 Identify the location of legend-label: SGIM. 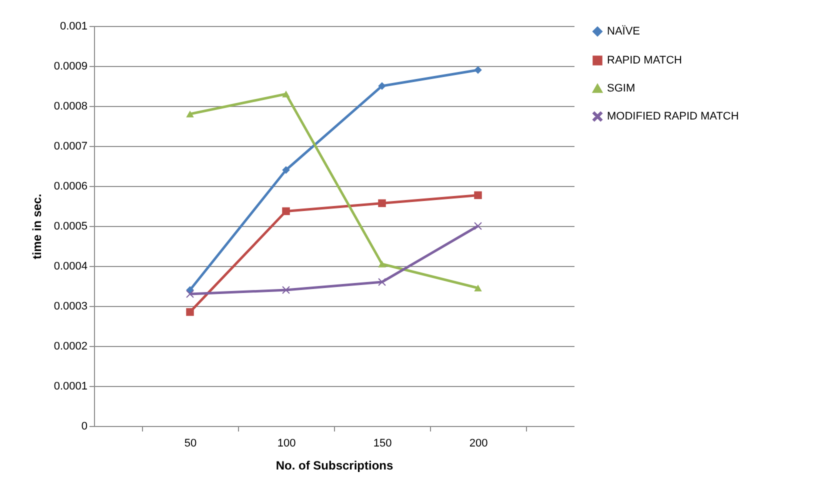
(621, 88).